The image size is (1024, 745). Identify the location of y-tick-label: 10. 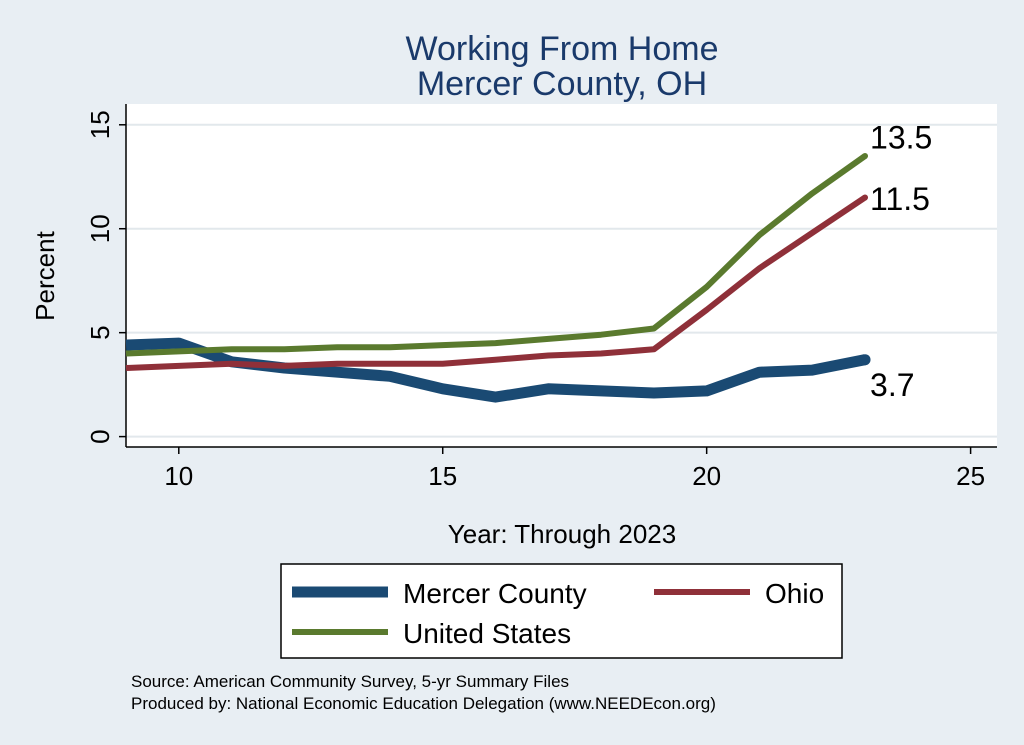
(100, 228).